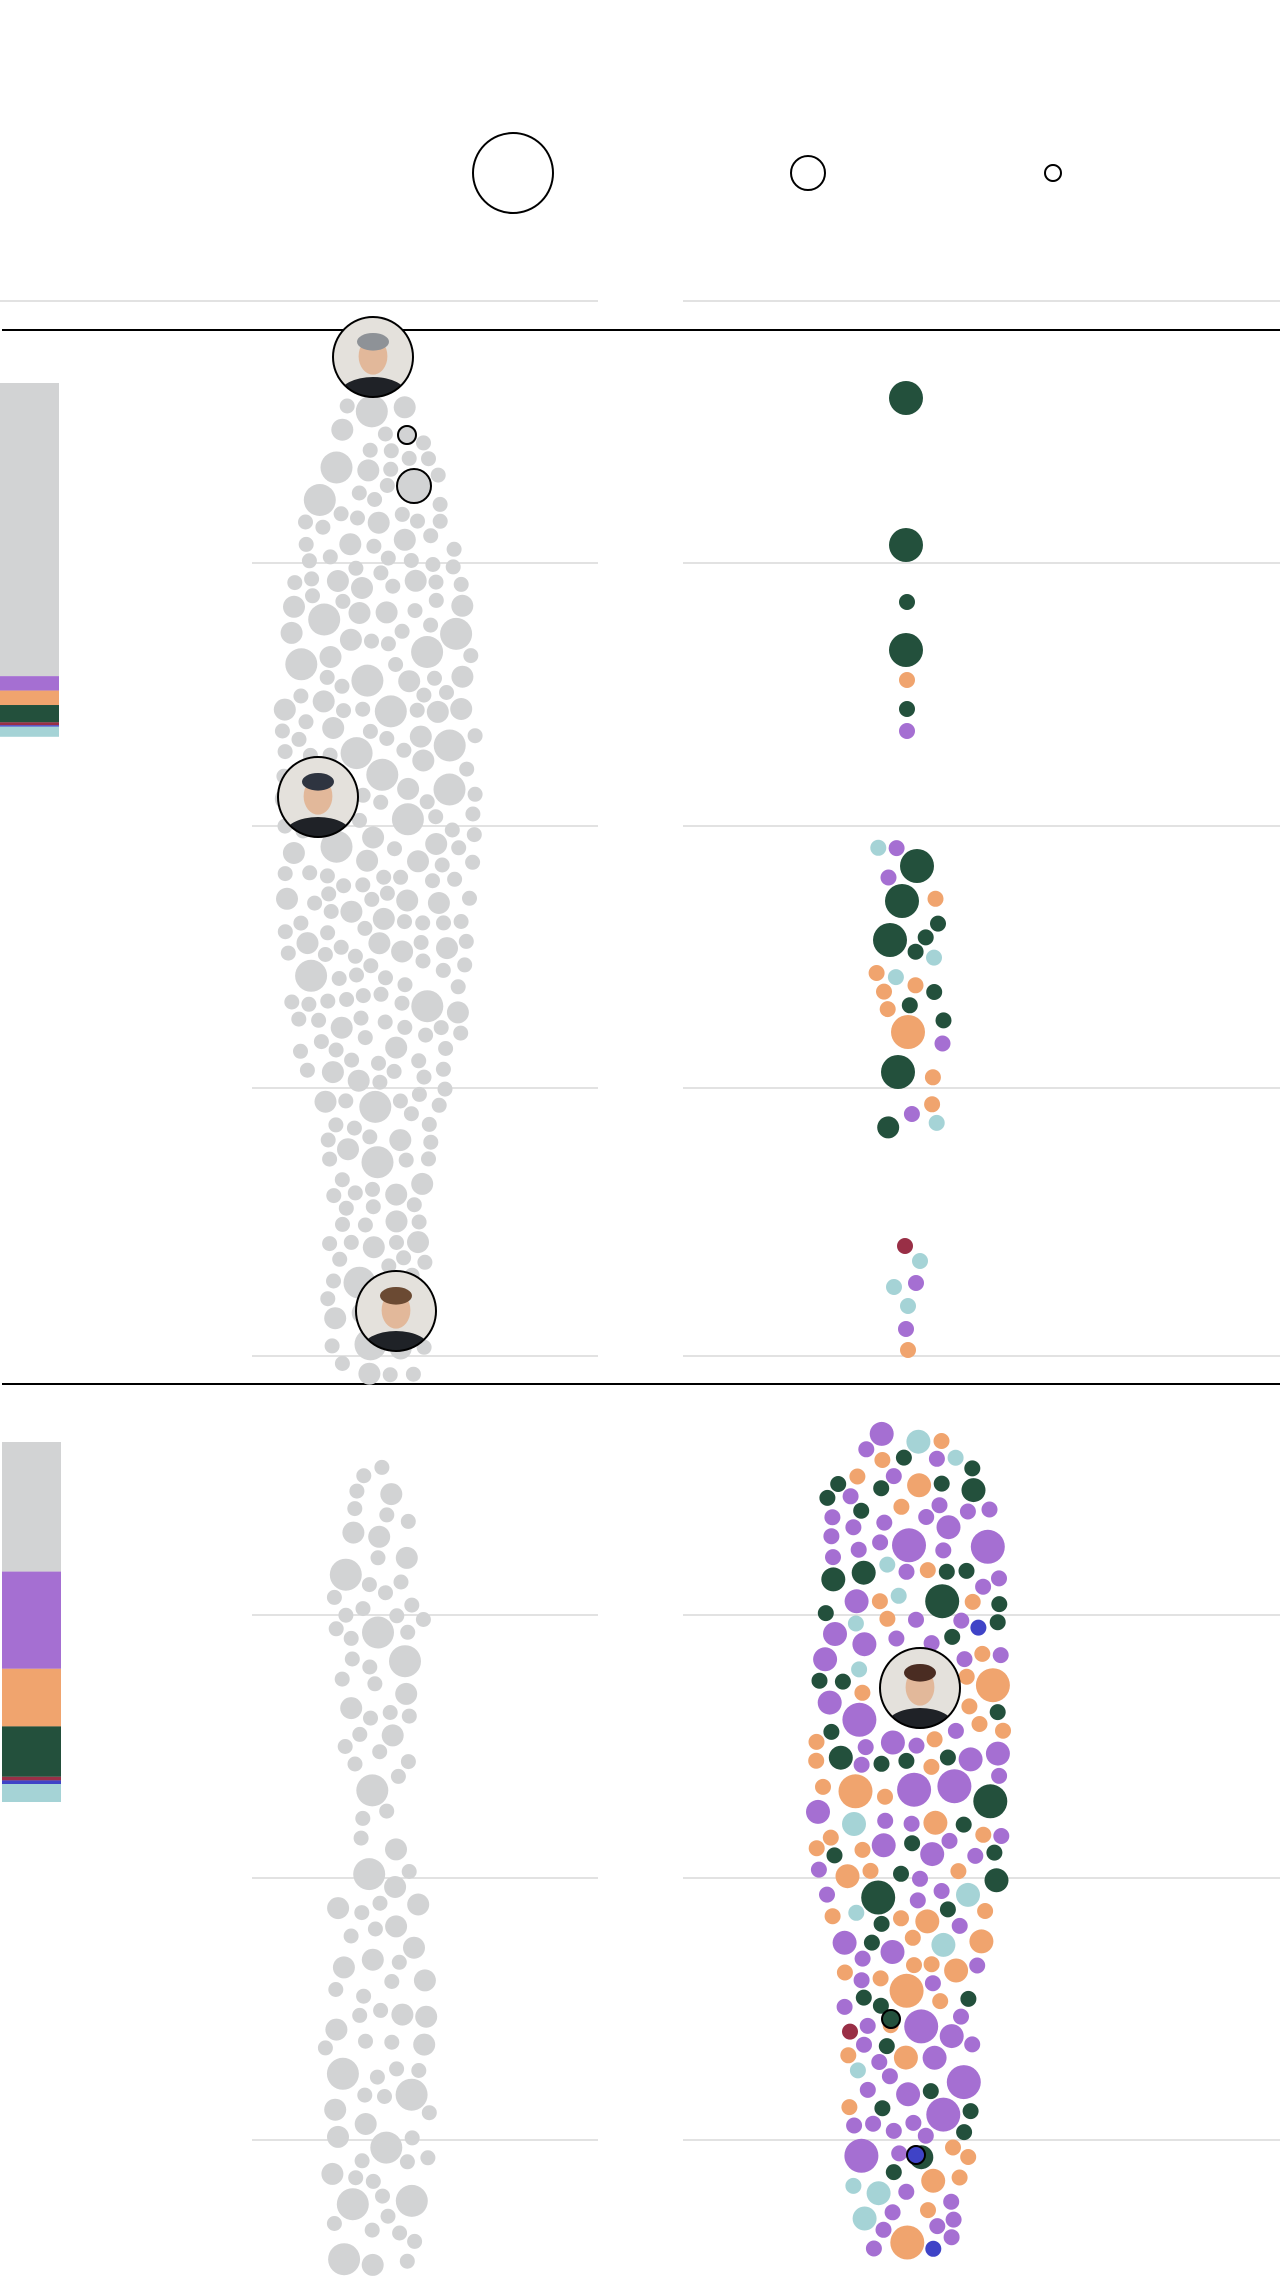 This screenshot has width=1280, height=2276. Describe the element at coordinates (29, 530) in the screenshot. I see `composition-segment-white_judge` at that location.